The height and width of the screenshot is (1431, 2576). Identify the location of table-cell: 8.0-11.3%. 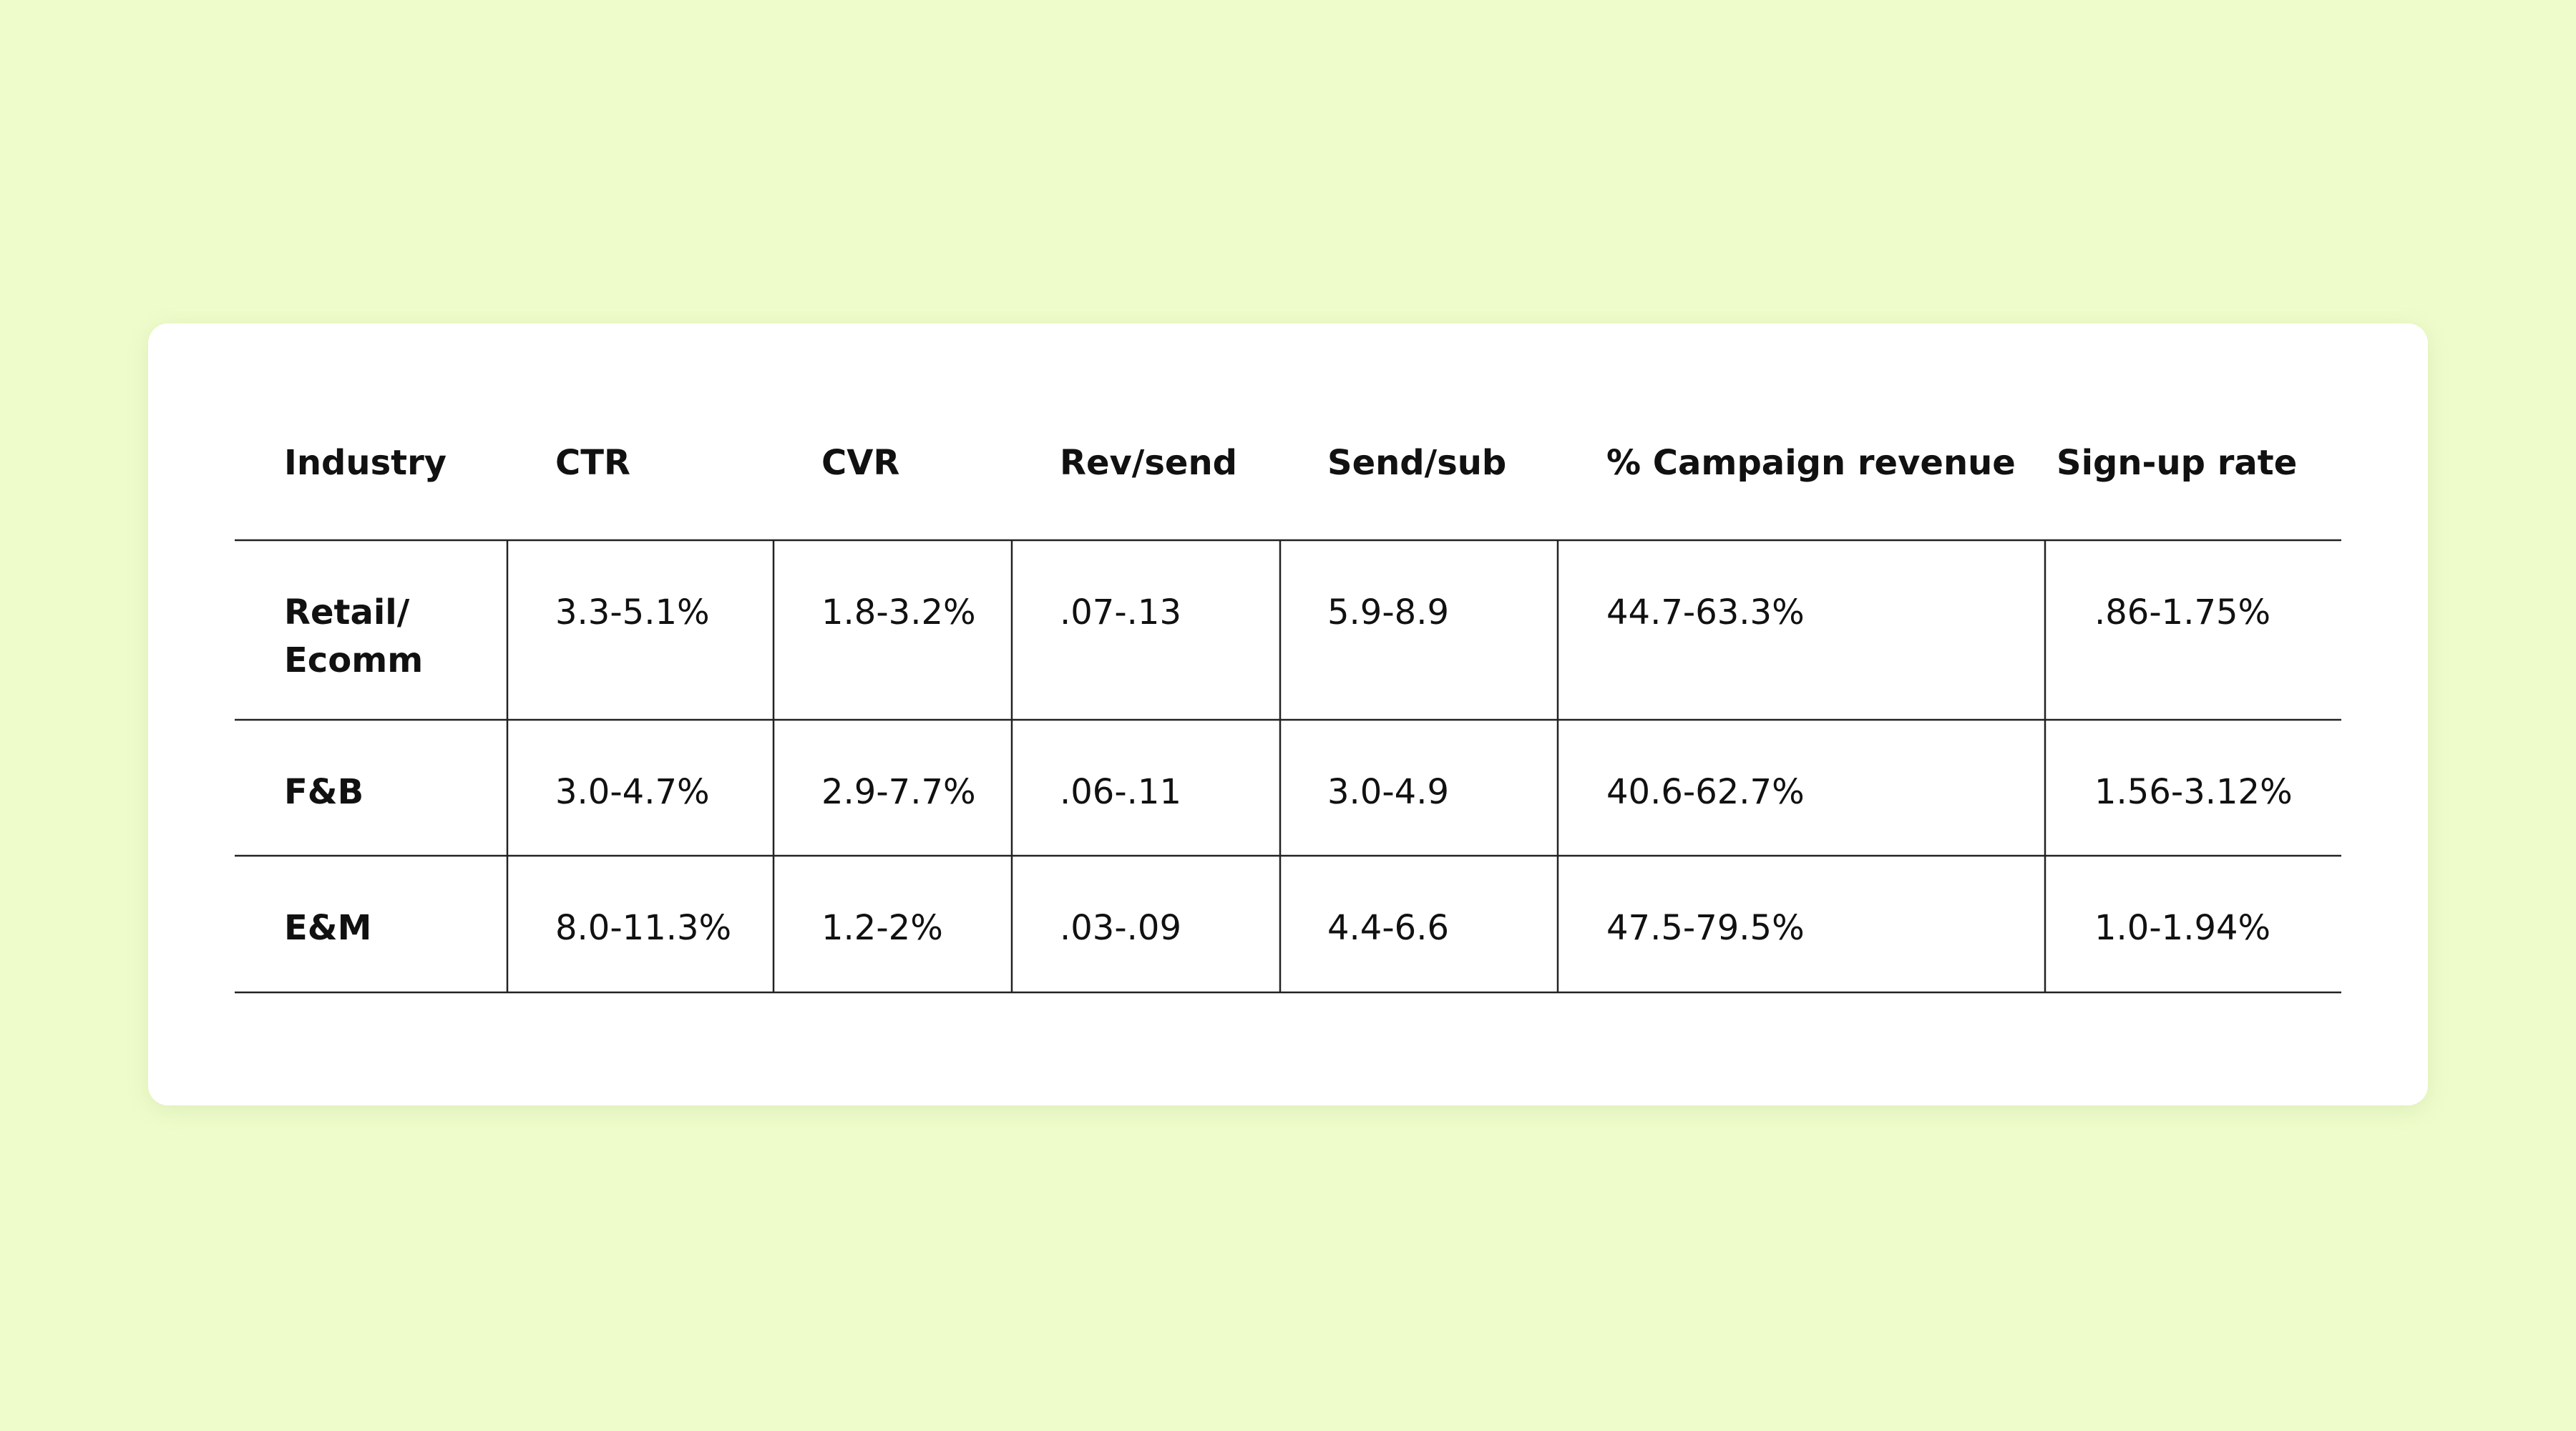
(643, 928).